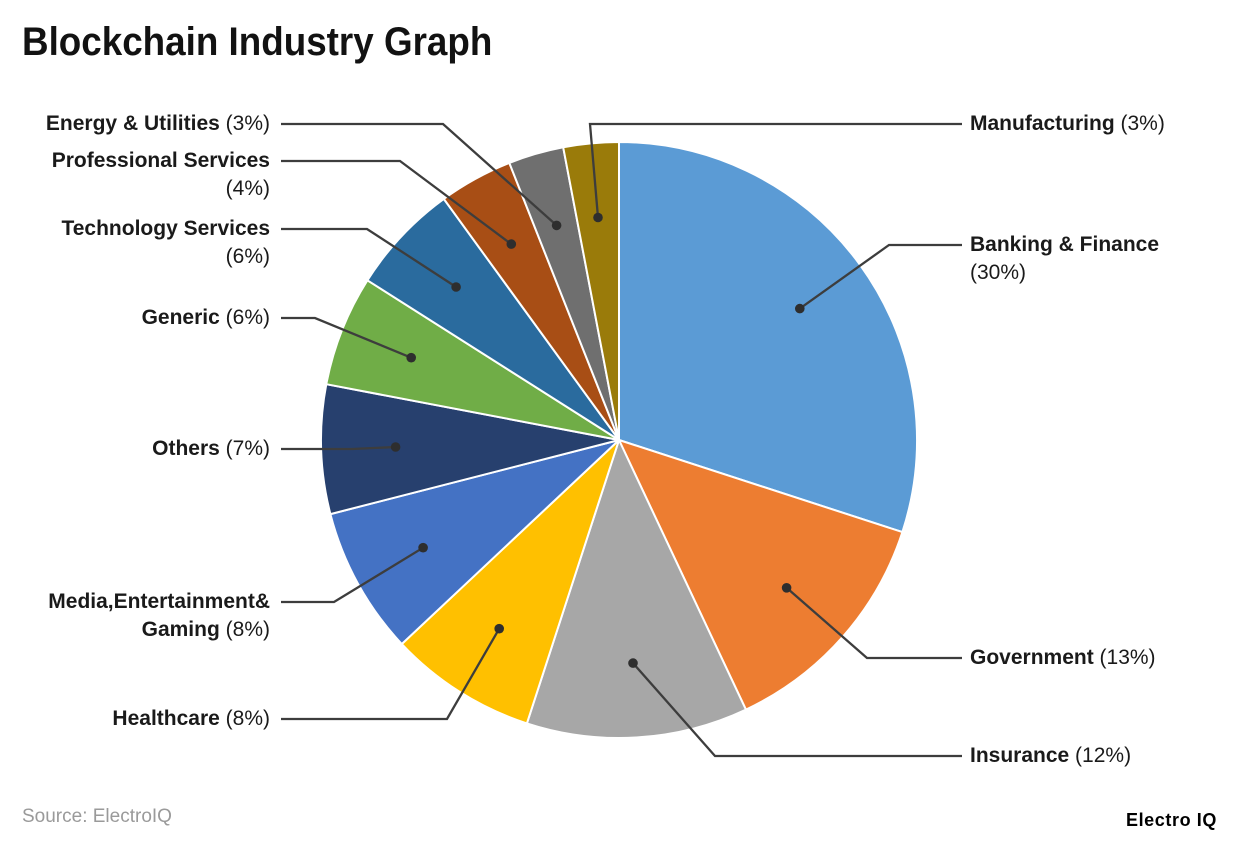  I want to click on label-others: Others (7%), so click(211, 448).